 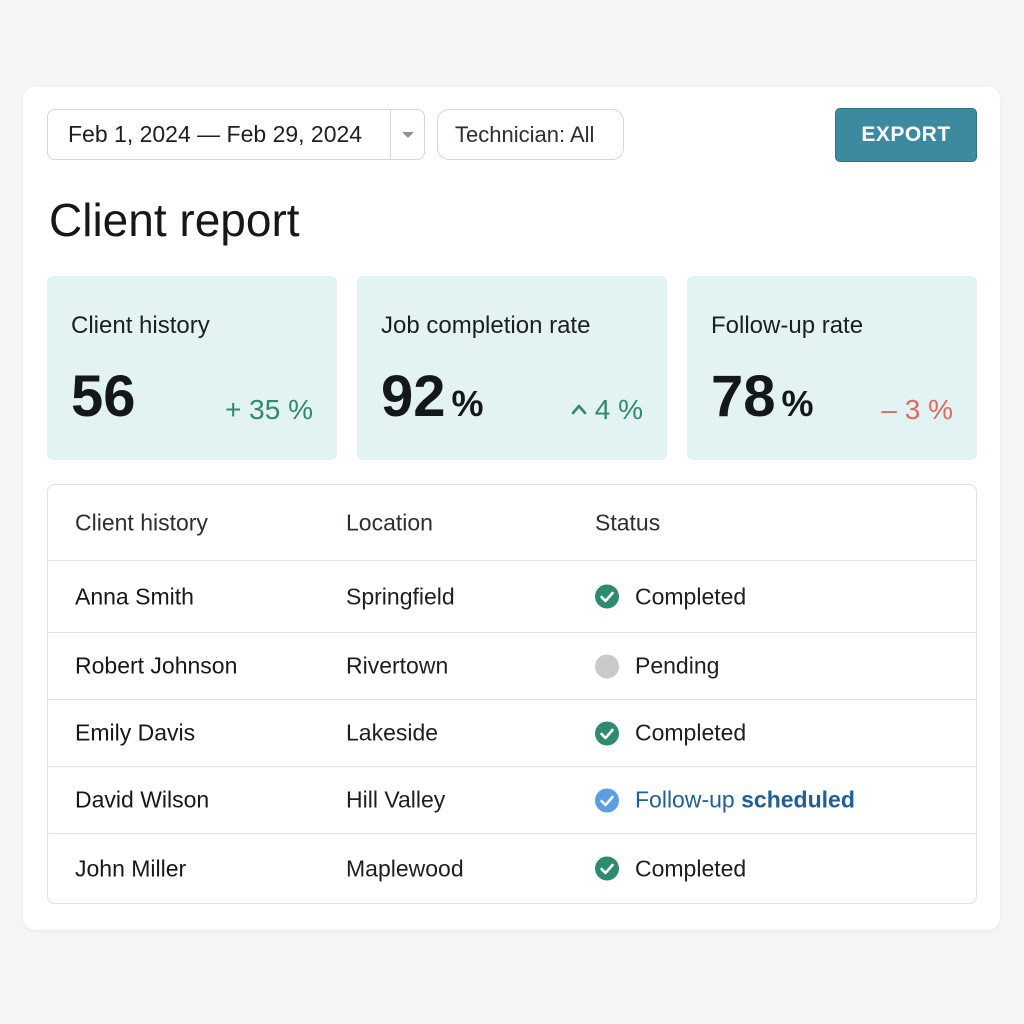 I want to click on stat-delta: + 35 %, so click(x=269, y=409).